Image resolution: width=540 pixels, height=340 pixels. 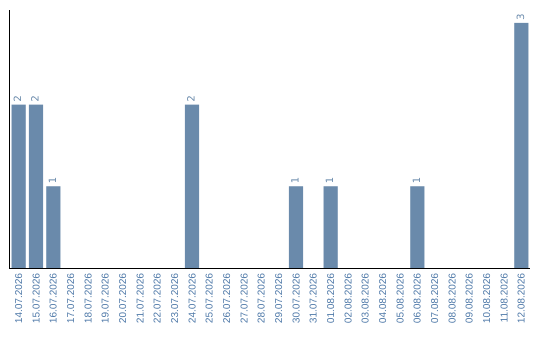 I want to click on x-tick-label: 06.08.2026, so click(x=418, y=298).